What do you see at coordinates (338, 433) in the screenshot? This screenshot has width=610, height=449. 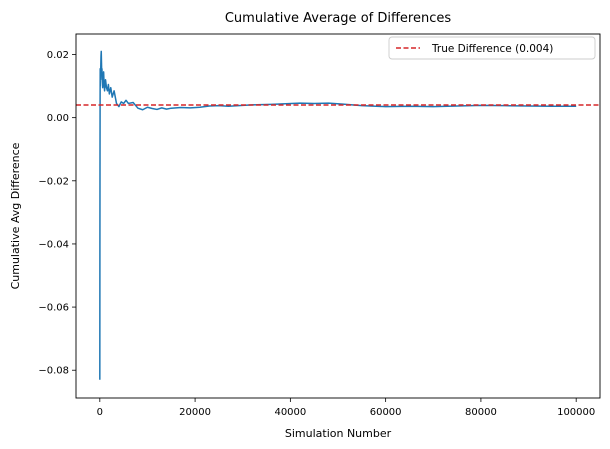 I see `x-axis-label: Simulation Number` at bounding box center [338, 433].